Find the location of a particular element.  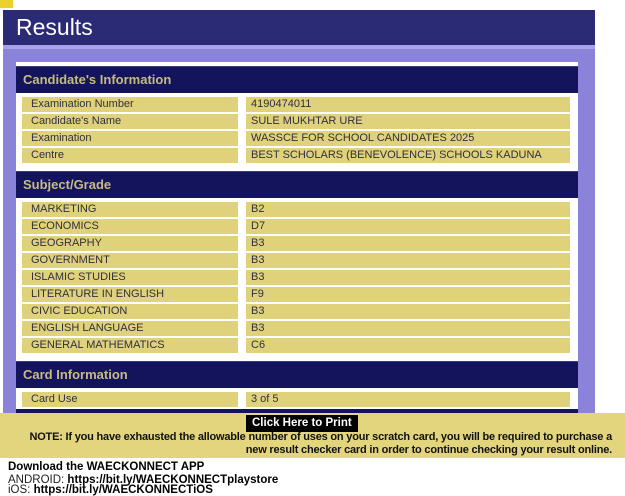

subject-name: ISLAMIC STUDIES is located at coordinates (130, 277).